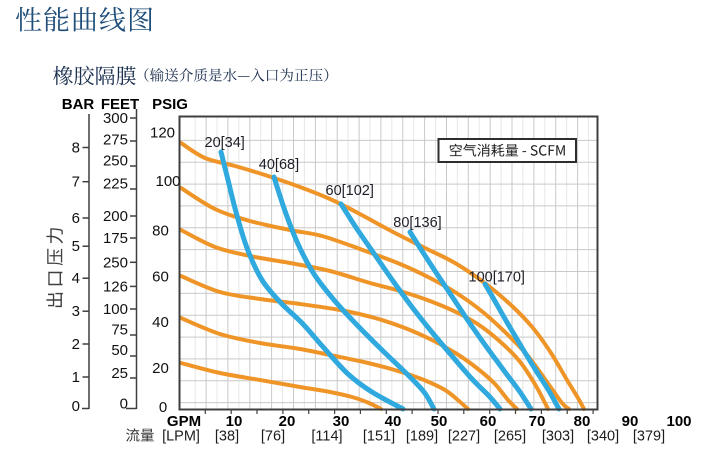 The width and height of the screenshot is (722, 459). What do you see at coordinates (497, 278) in the screenshot?
I see `svg-text: 100[170]` at bounding box center [497, 278].